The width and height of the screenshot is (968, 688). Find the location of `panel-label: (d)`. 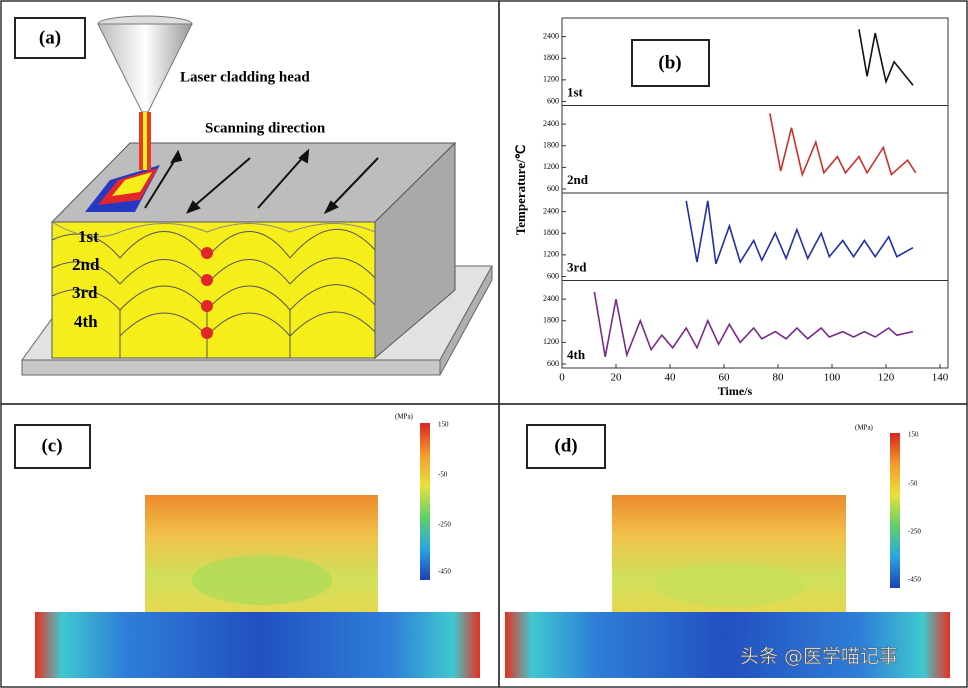

panel-label: (d) is located at coordinates (565, 445).